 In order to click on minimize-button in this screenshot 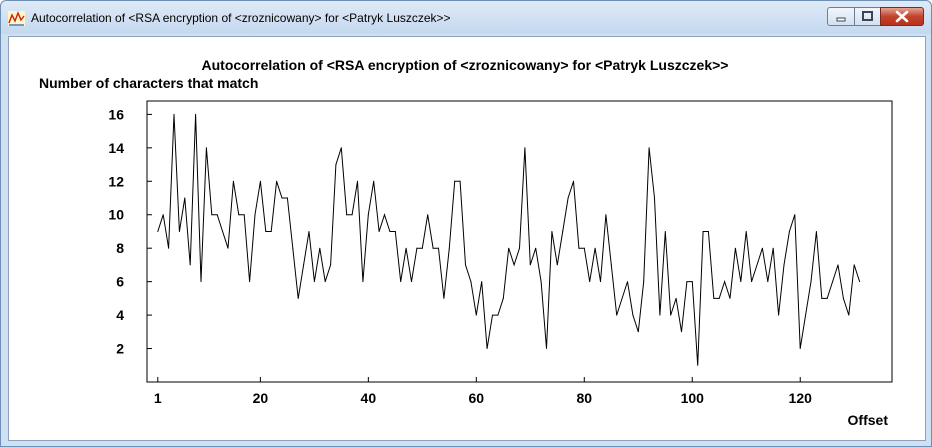, I will do `click(841, 16)`.